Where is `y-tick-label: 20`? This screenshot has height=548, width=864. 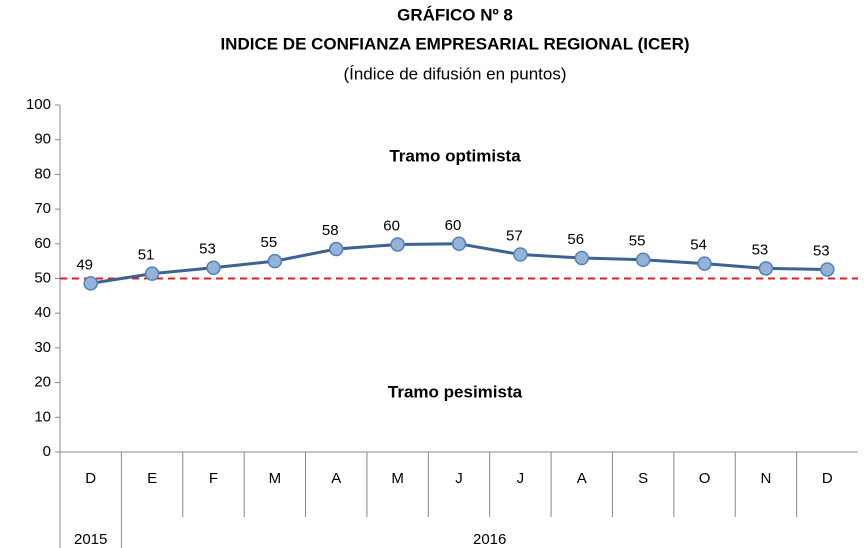 y-tick-label: 20 is located at coordinates (42, 382).